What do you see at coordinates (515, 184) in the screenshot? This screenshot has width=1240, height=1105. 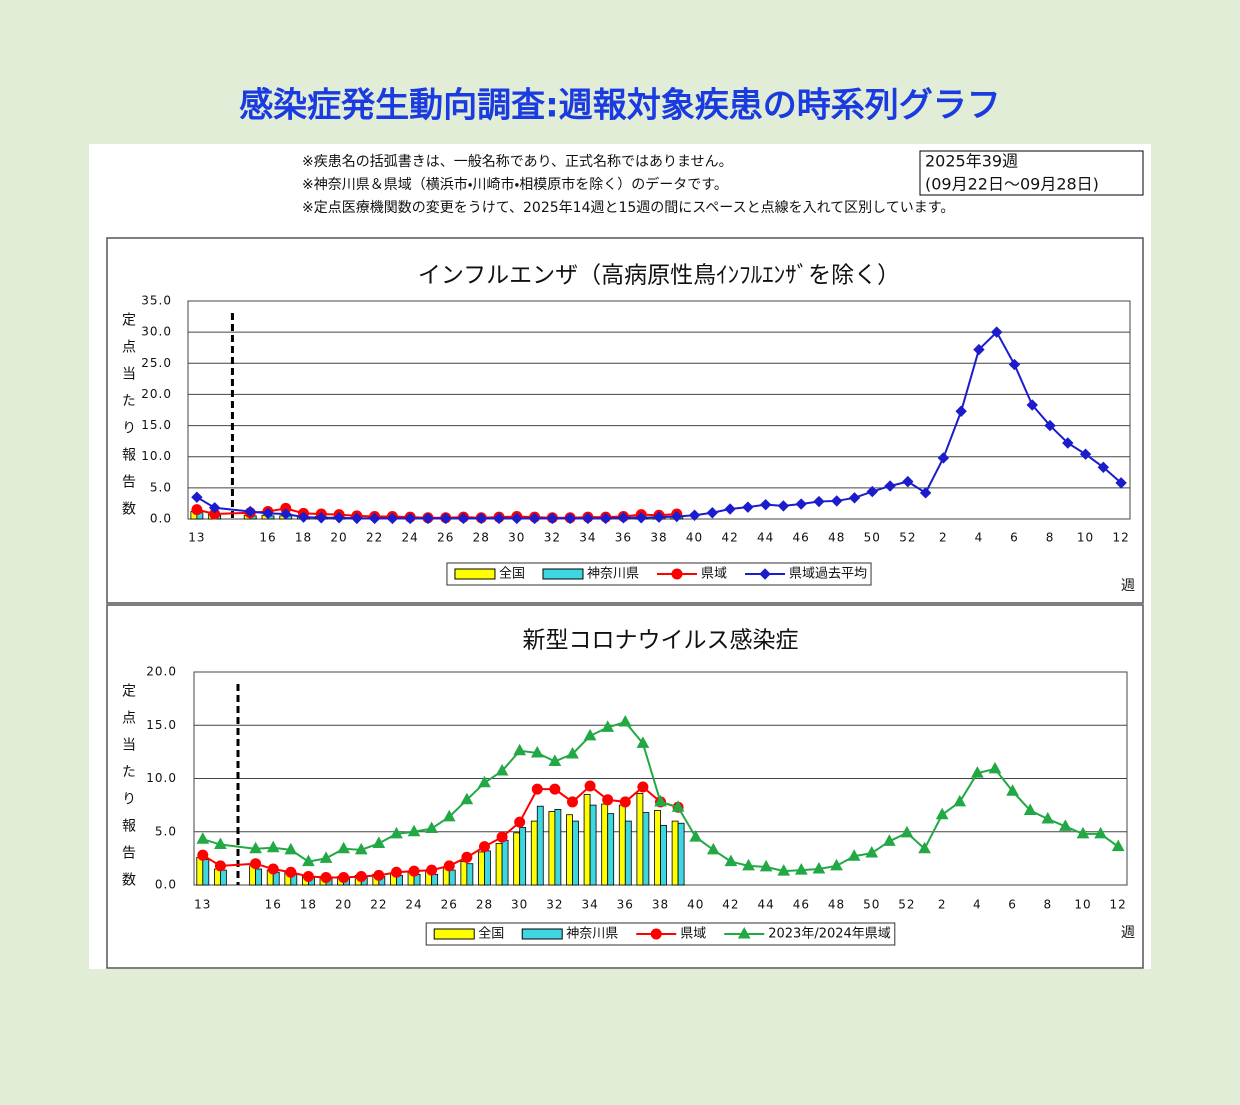 I see `note: ※神奈川県＆県域（横浜市・川崎市・相模原市を除く）のデータです。` at bounding box center [515, 184].